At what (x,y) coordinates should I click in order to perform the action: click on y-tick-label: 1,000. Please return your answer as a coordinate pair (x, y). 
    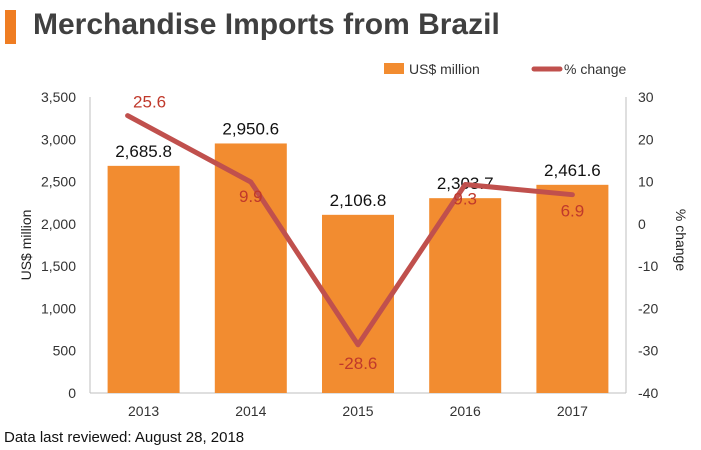
    Looking at the image, I should click on (58, 308).